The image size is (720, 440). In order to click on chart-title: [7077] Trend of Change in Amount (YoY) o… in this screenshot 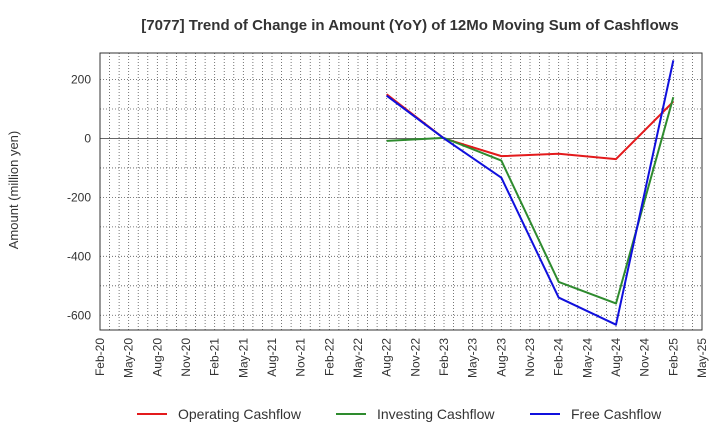, I will do `click(410, 25)`.